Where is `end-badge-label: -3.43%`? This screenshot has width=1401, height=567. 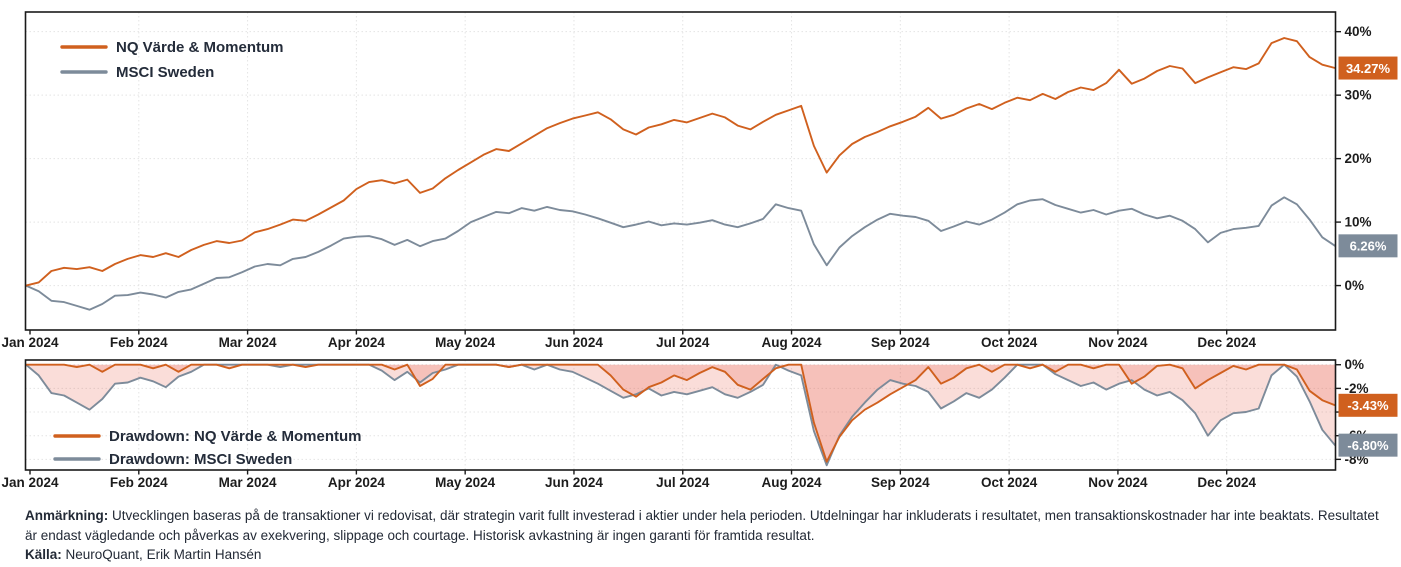 end-badge-label: -3.43% is located at coordinates (1368, 405).